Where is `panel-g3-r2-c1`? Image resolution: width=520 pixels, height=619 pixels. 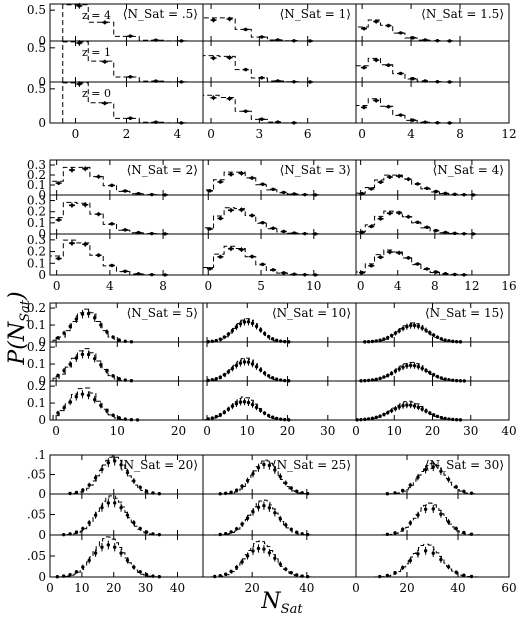 panel-g3-r2-c1 is located at coordinates (279, 556).